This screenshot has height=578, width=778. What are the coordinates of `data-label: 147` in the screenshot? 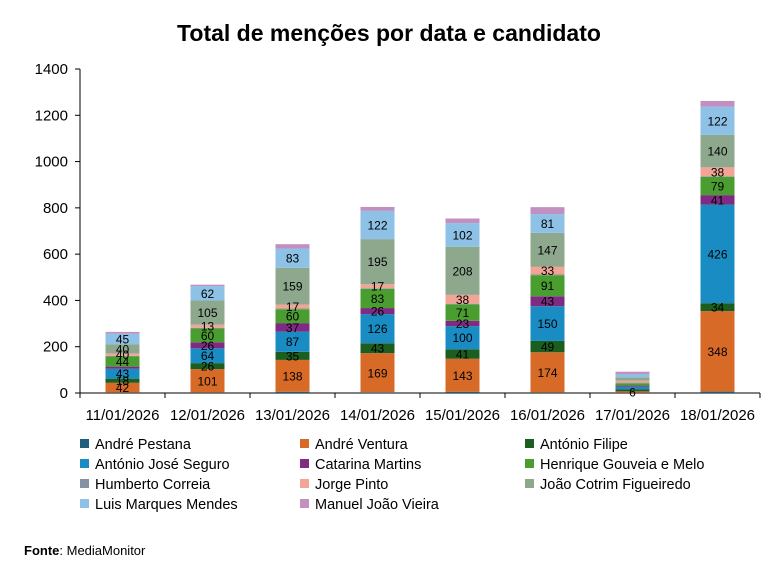 It's located at (547, 250).